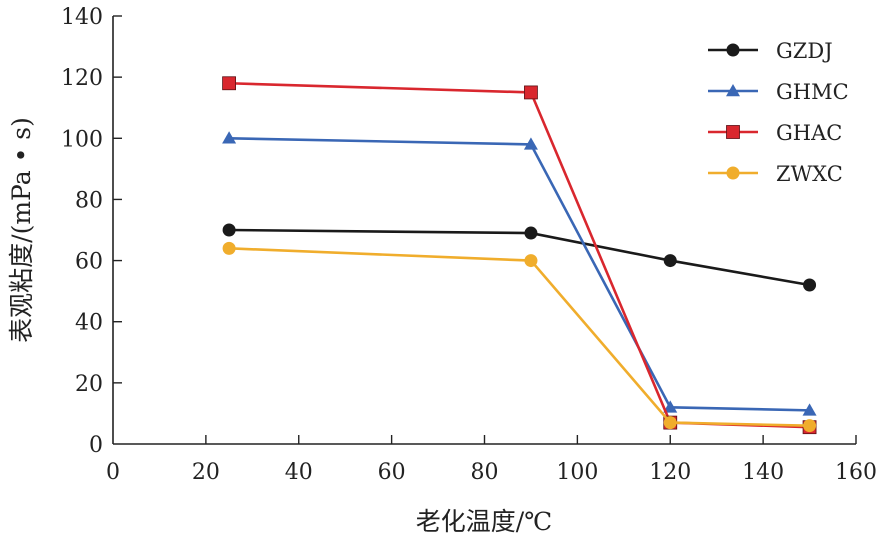 Image resolution: width=882 pixels, height=539 pixels. Describe the element at coordinates (82, 139) in the screenshot. I see `y-tick-label: 100` at that location.